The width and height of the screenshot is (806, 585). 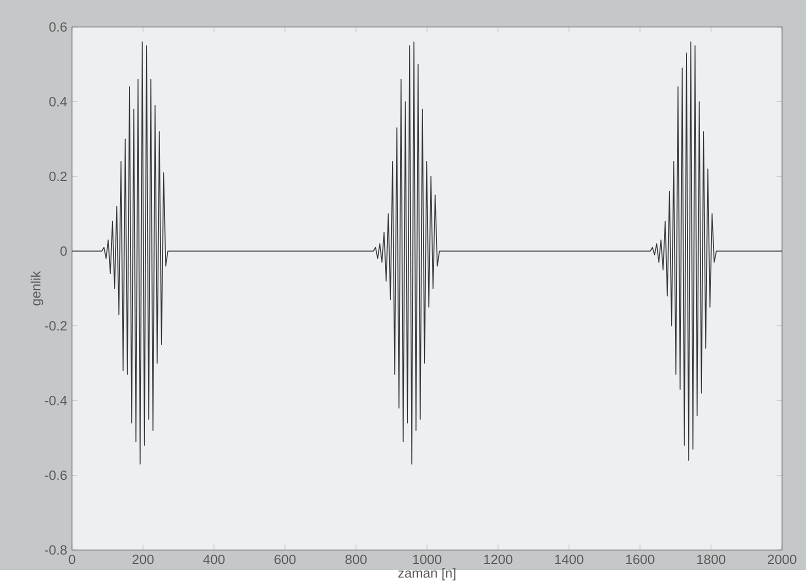 I want to click on x-tick-label: 0, so click(x=72, y=559).